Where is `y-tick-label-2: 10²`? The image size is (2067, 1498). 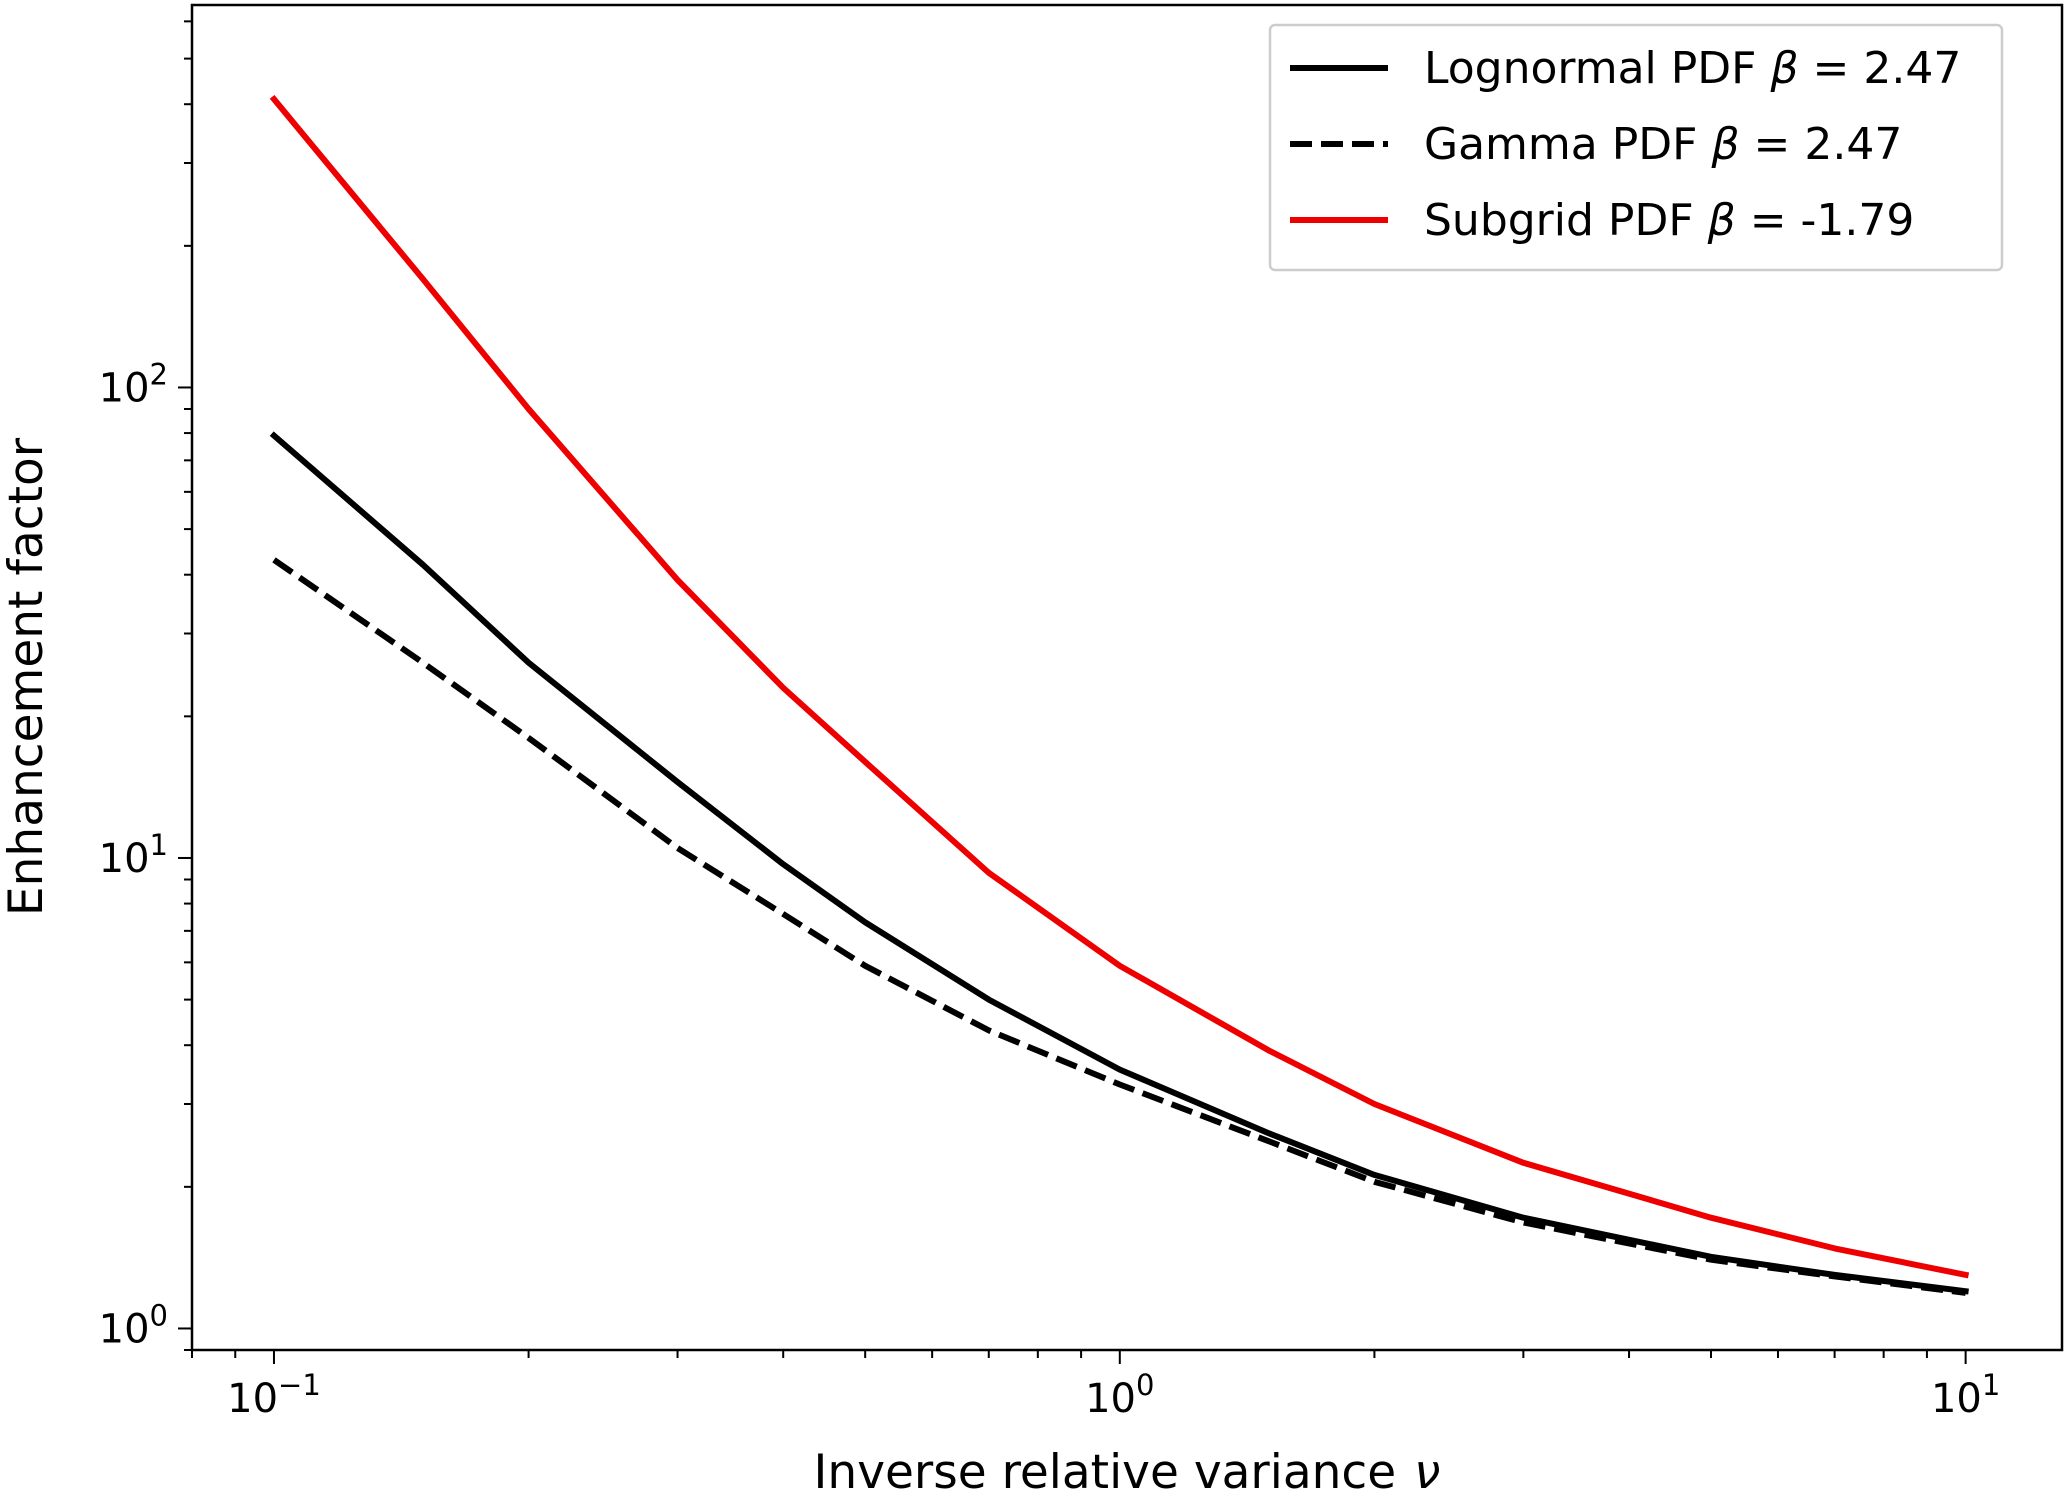
y-tick-label-2: 10² is located at coordinates (133, 384).